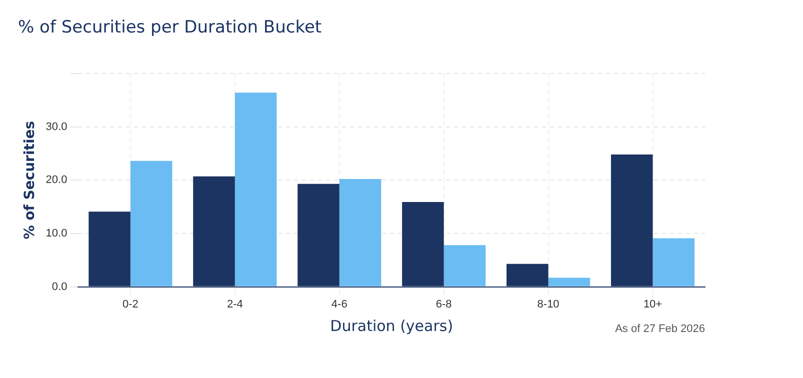 Image resolution: width=803 pixels, height=378 pixels. I want to click on x-tick-label: 0-2, so click(130, 304).